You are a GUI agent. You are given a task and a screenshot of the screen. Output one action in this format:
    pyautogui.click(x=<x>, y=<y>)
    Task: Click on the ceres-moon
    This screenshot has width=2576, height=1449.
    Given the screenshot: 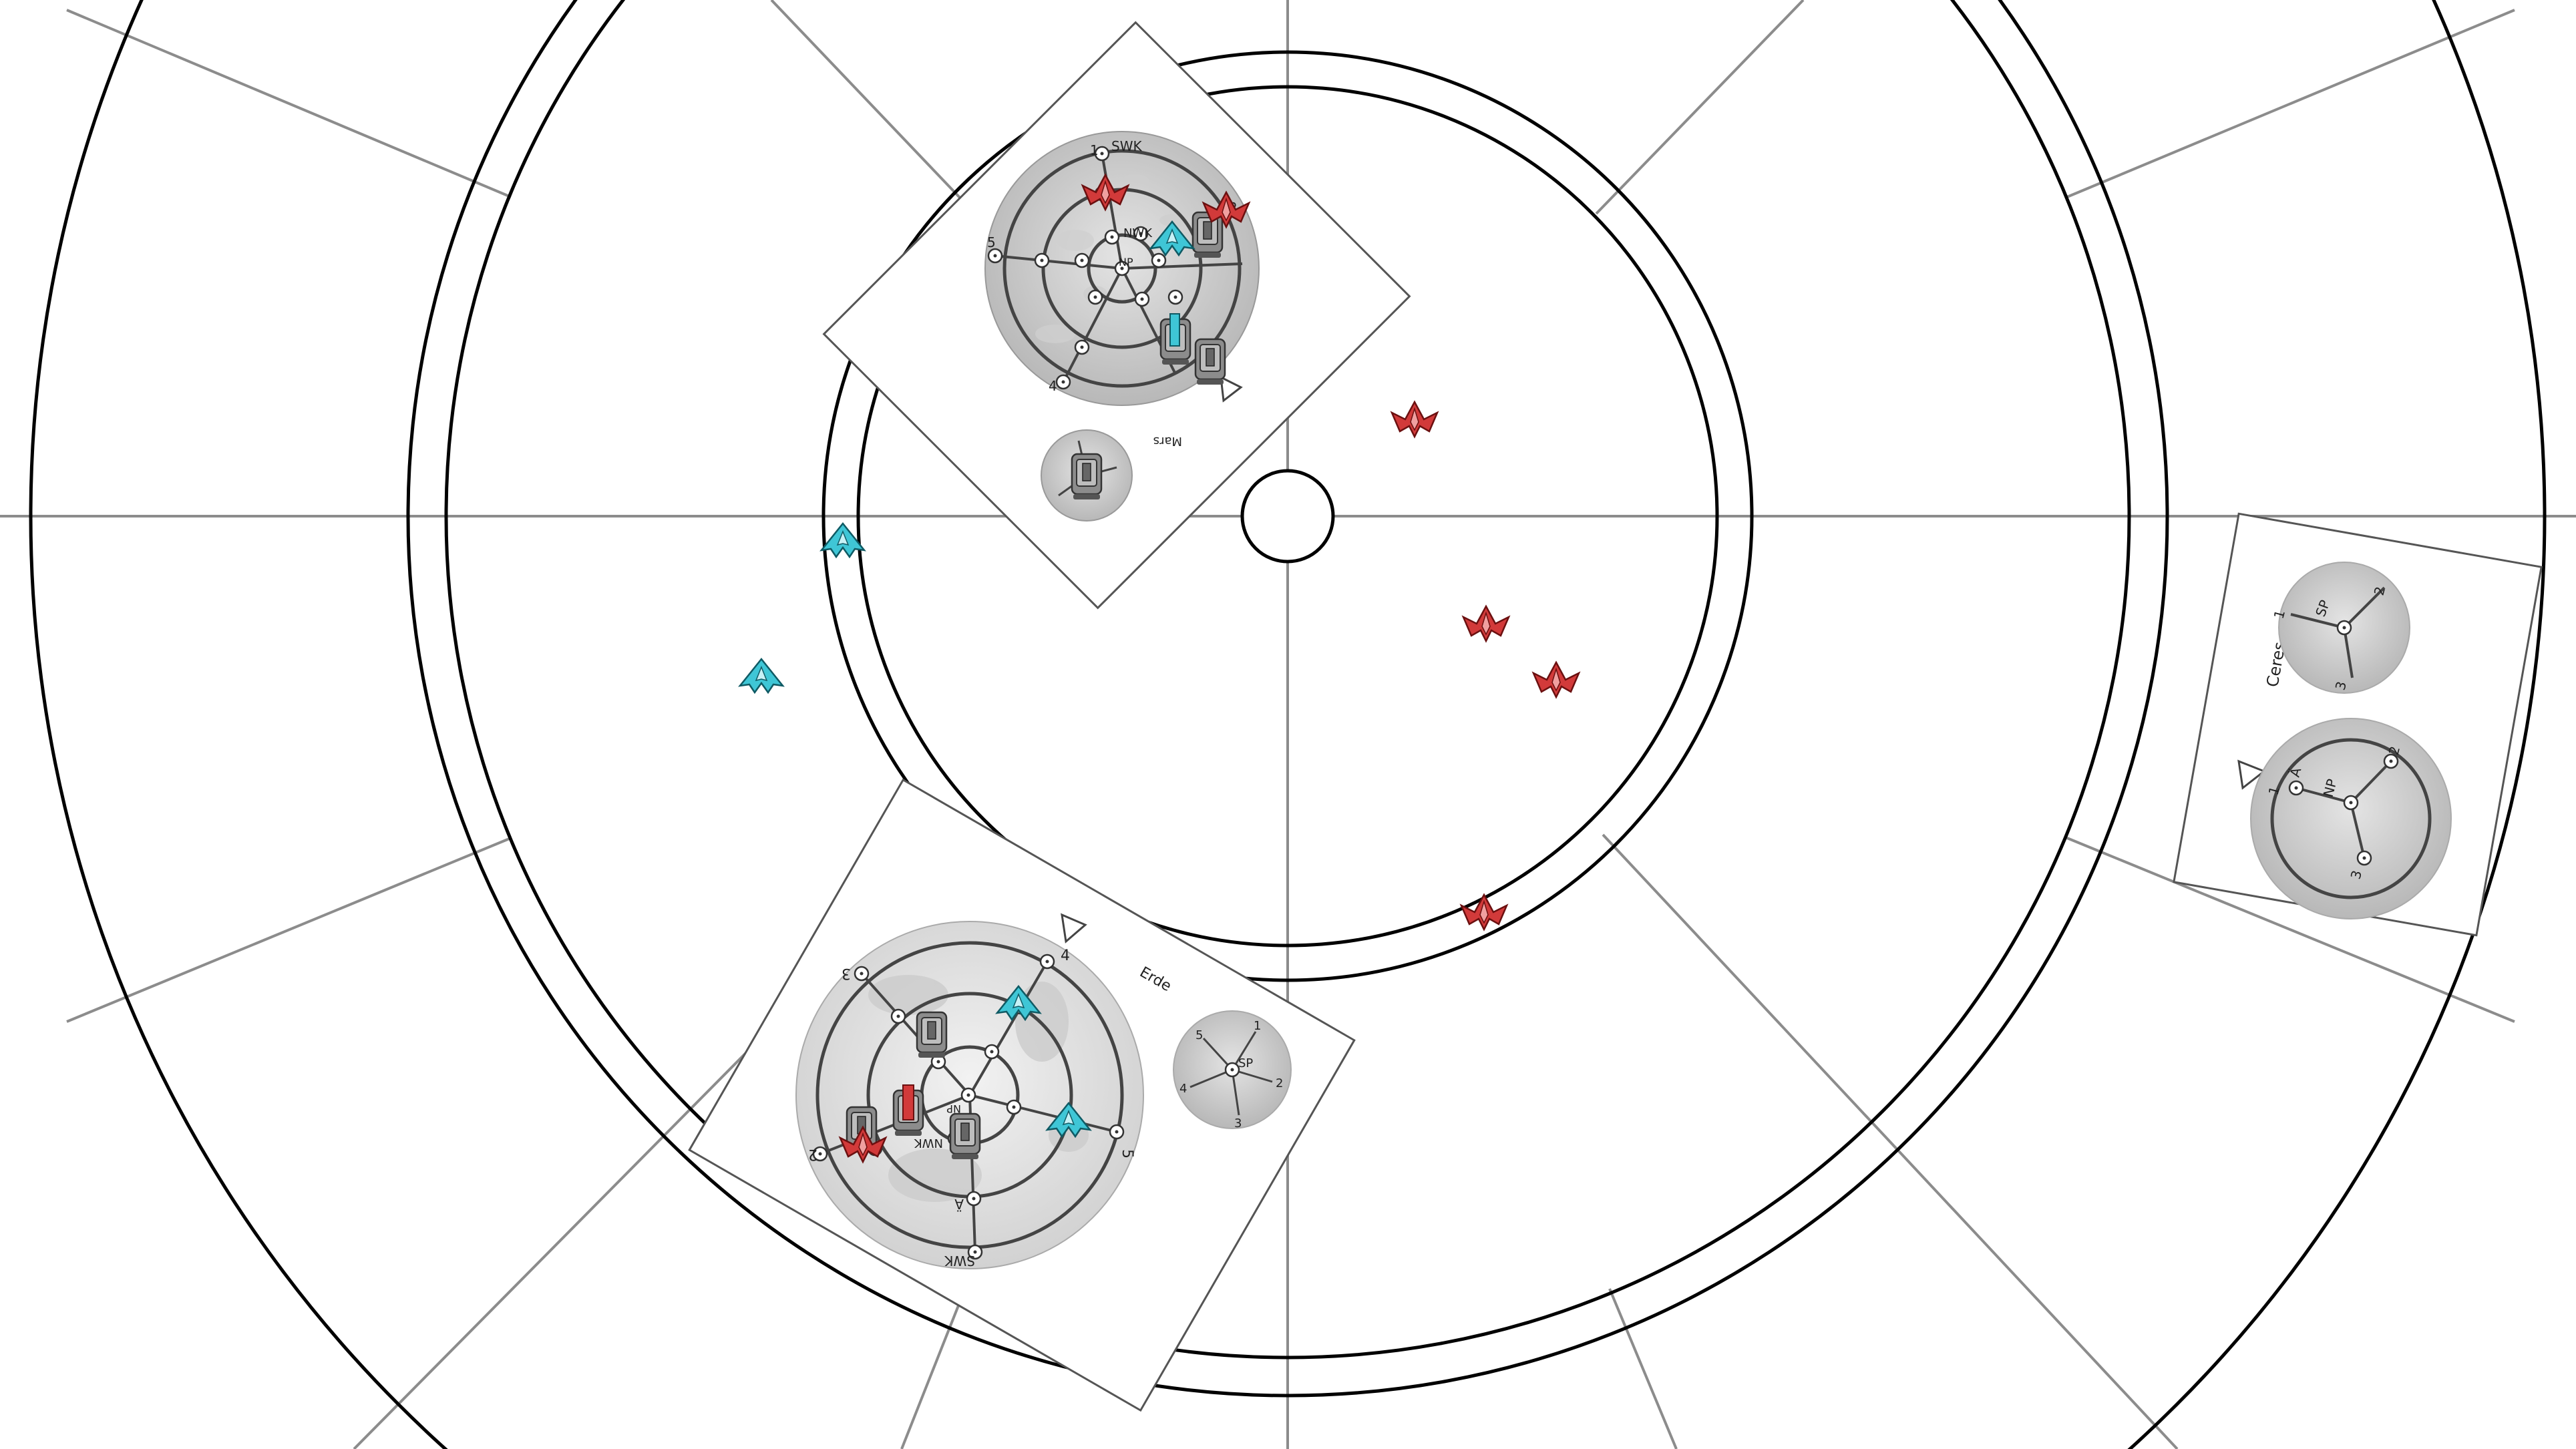 What is the action you would take?
    pyautogui.click(x=2344, y=628)
    